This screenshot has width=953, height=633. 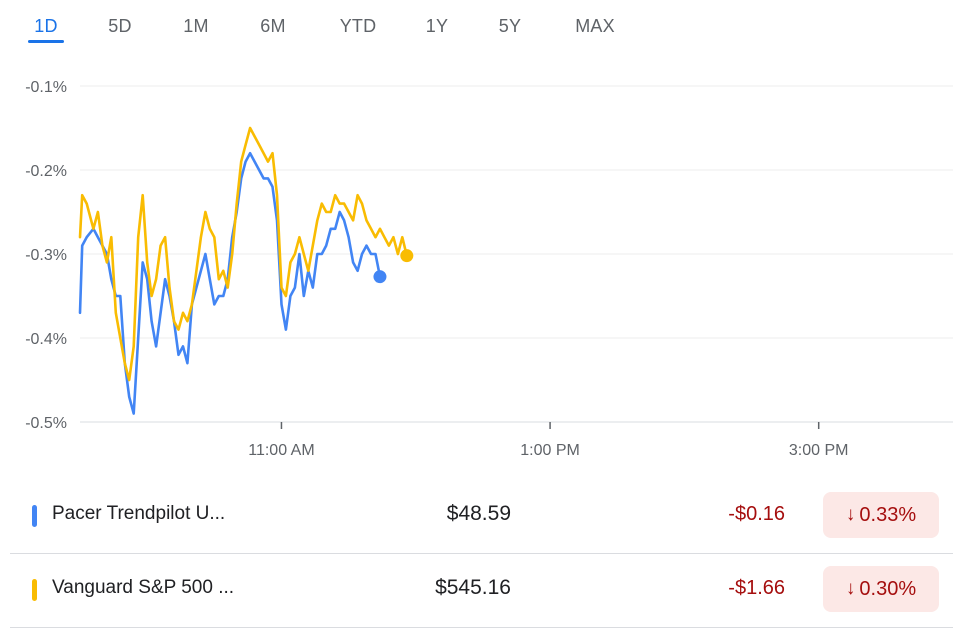 What do you see at coordinates (46, 26) in the screenshot?
I see `tab-1d: 1D` at bounding box center [46, 26].